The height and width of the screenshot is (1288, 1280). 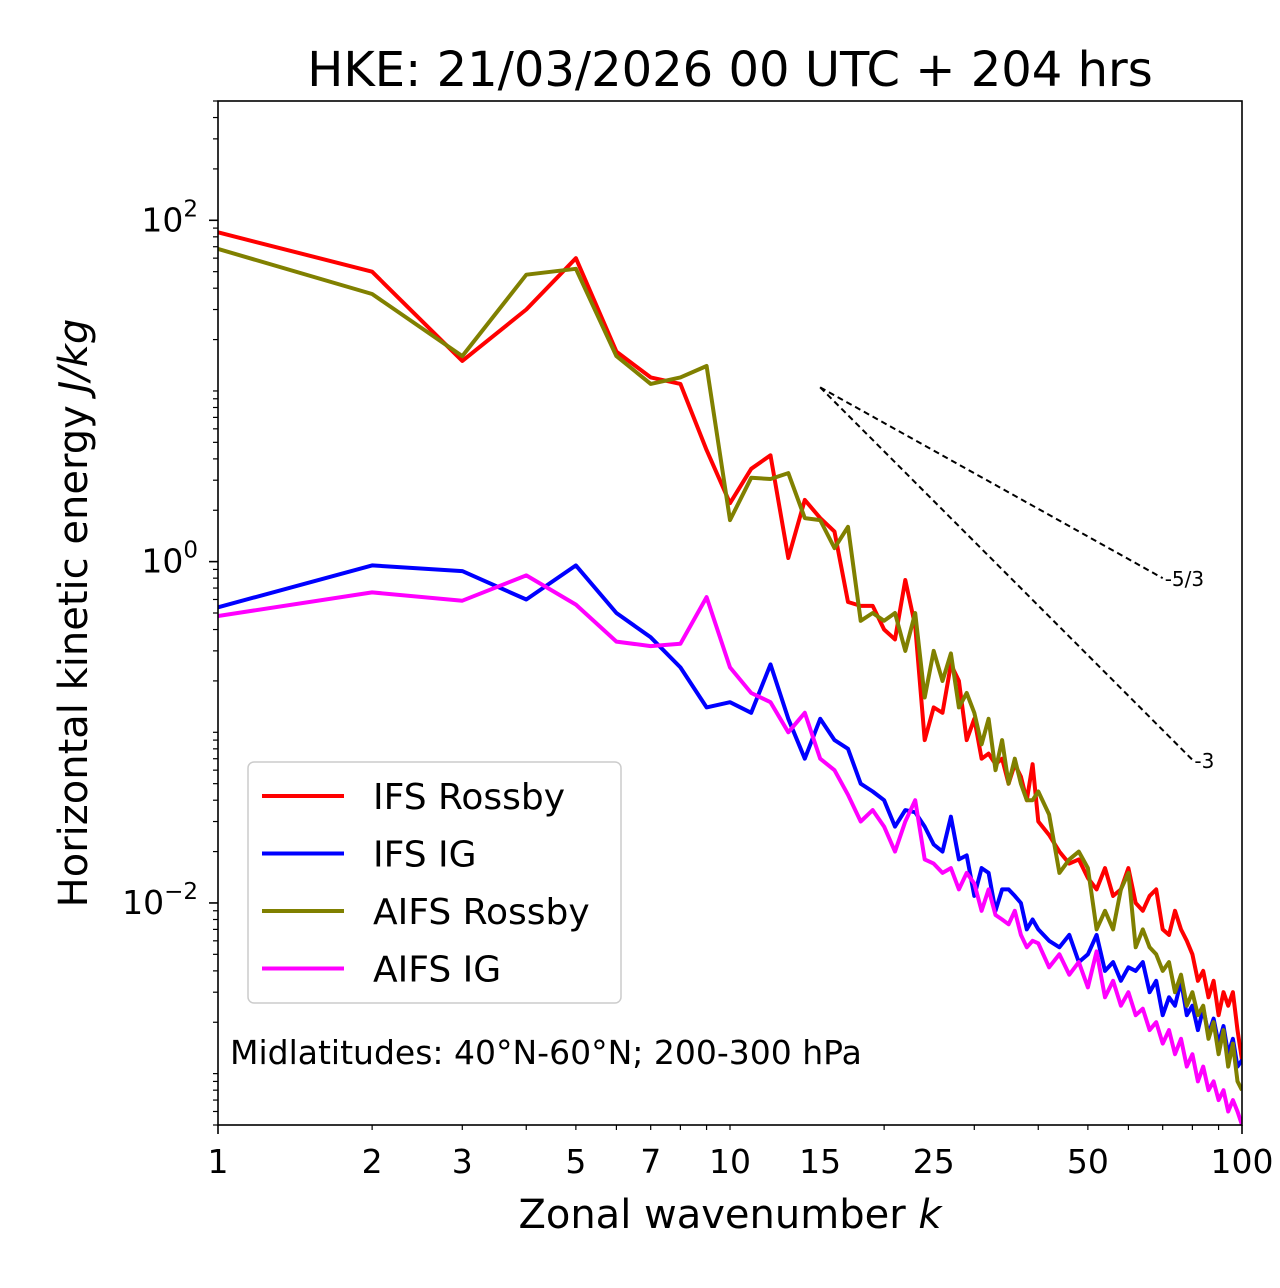 What do you see at coordinates (546, 1052) in the screenshot?
I see `region-annotation: Midlatitudes: 40°N-60°N; 200-300 hPa` at bounding box center [546, 1052].